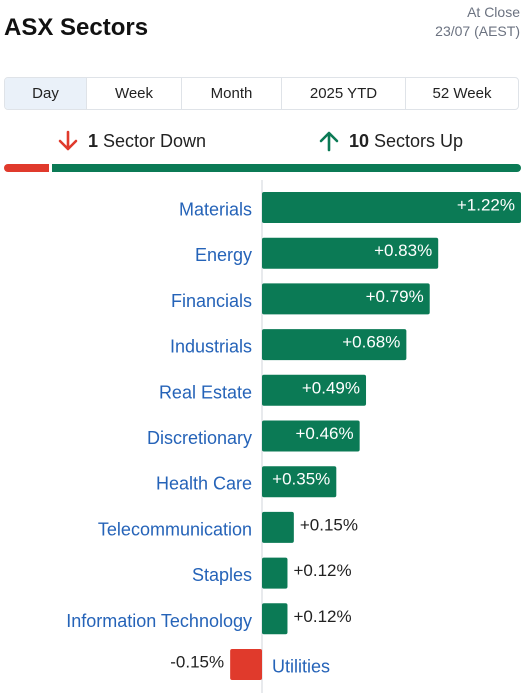  I want to click on sectors-up-summary: 10 Sectors Up, so click(391, 141).